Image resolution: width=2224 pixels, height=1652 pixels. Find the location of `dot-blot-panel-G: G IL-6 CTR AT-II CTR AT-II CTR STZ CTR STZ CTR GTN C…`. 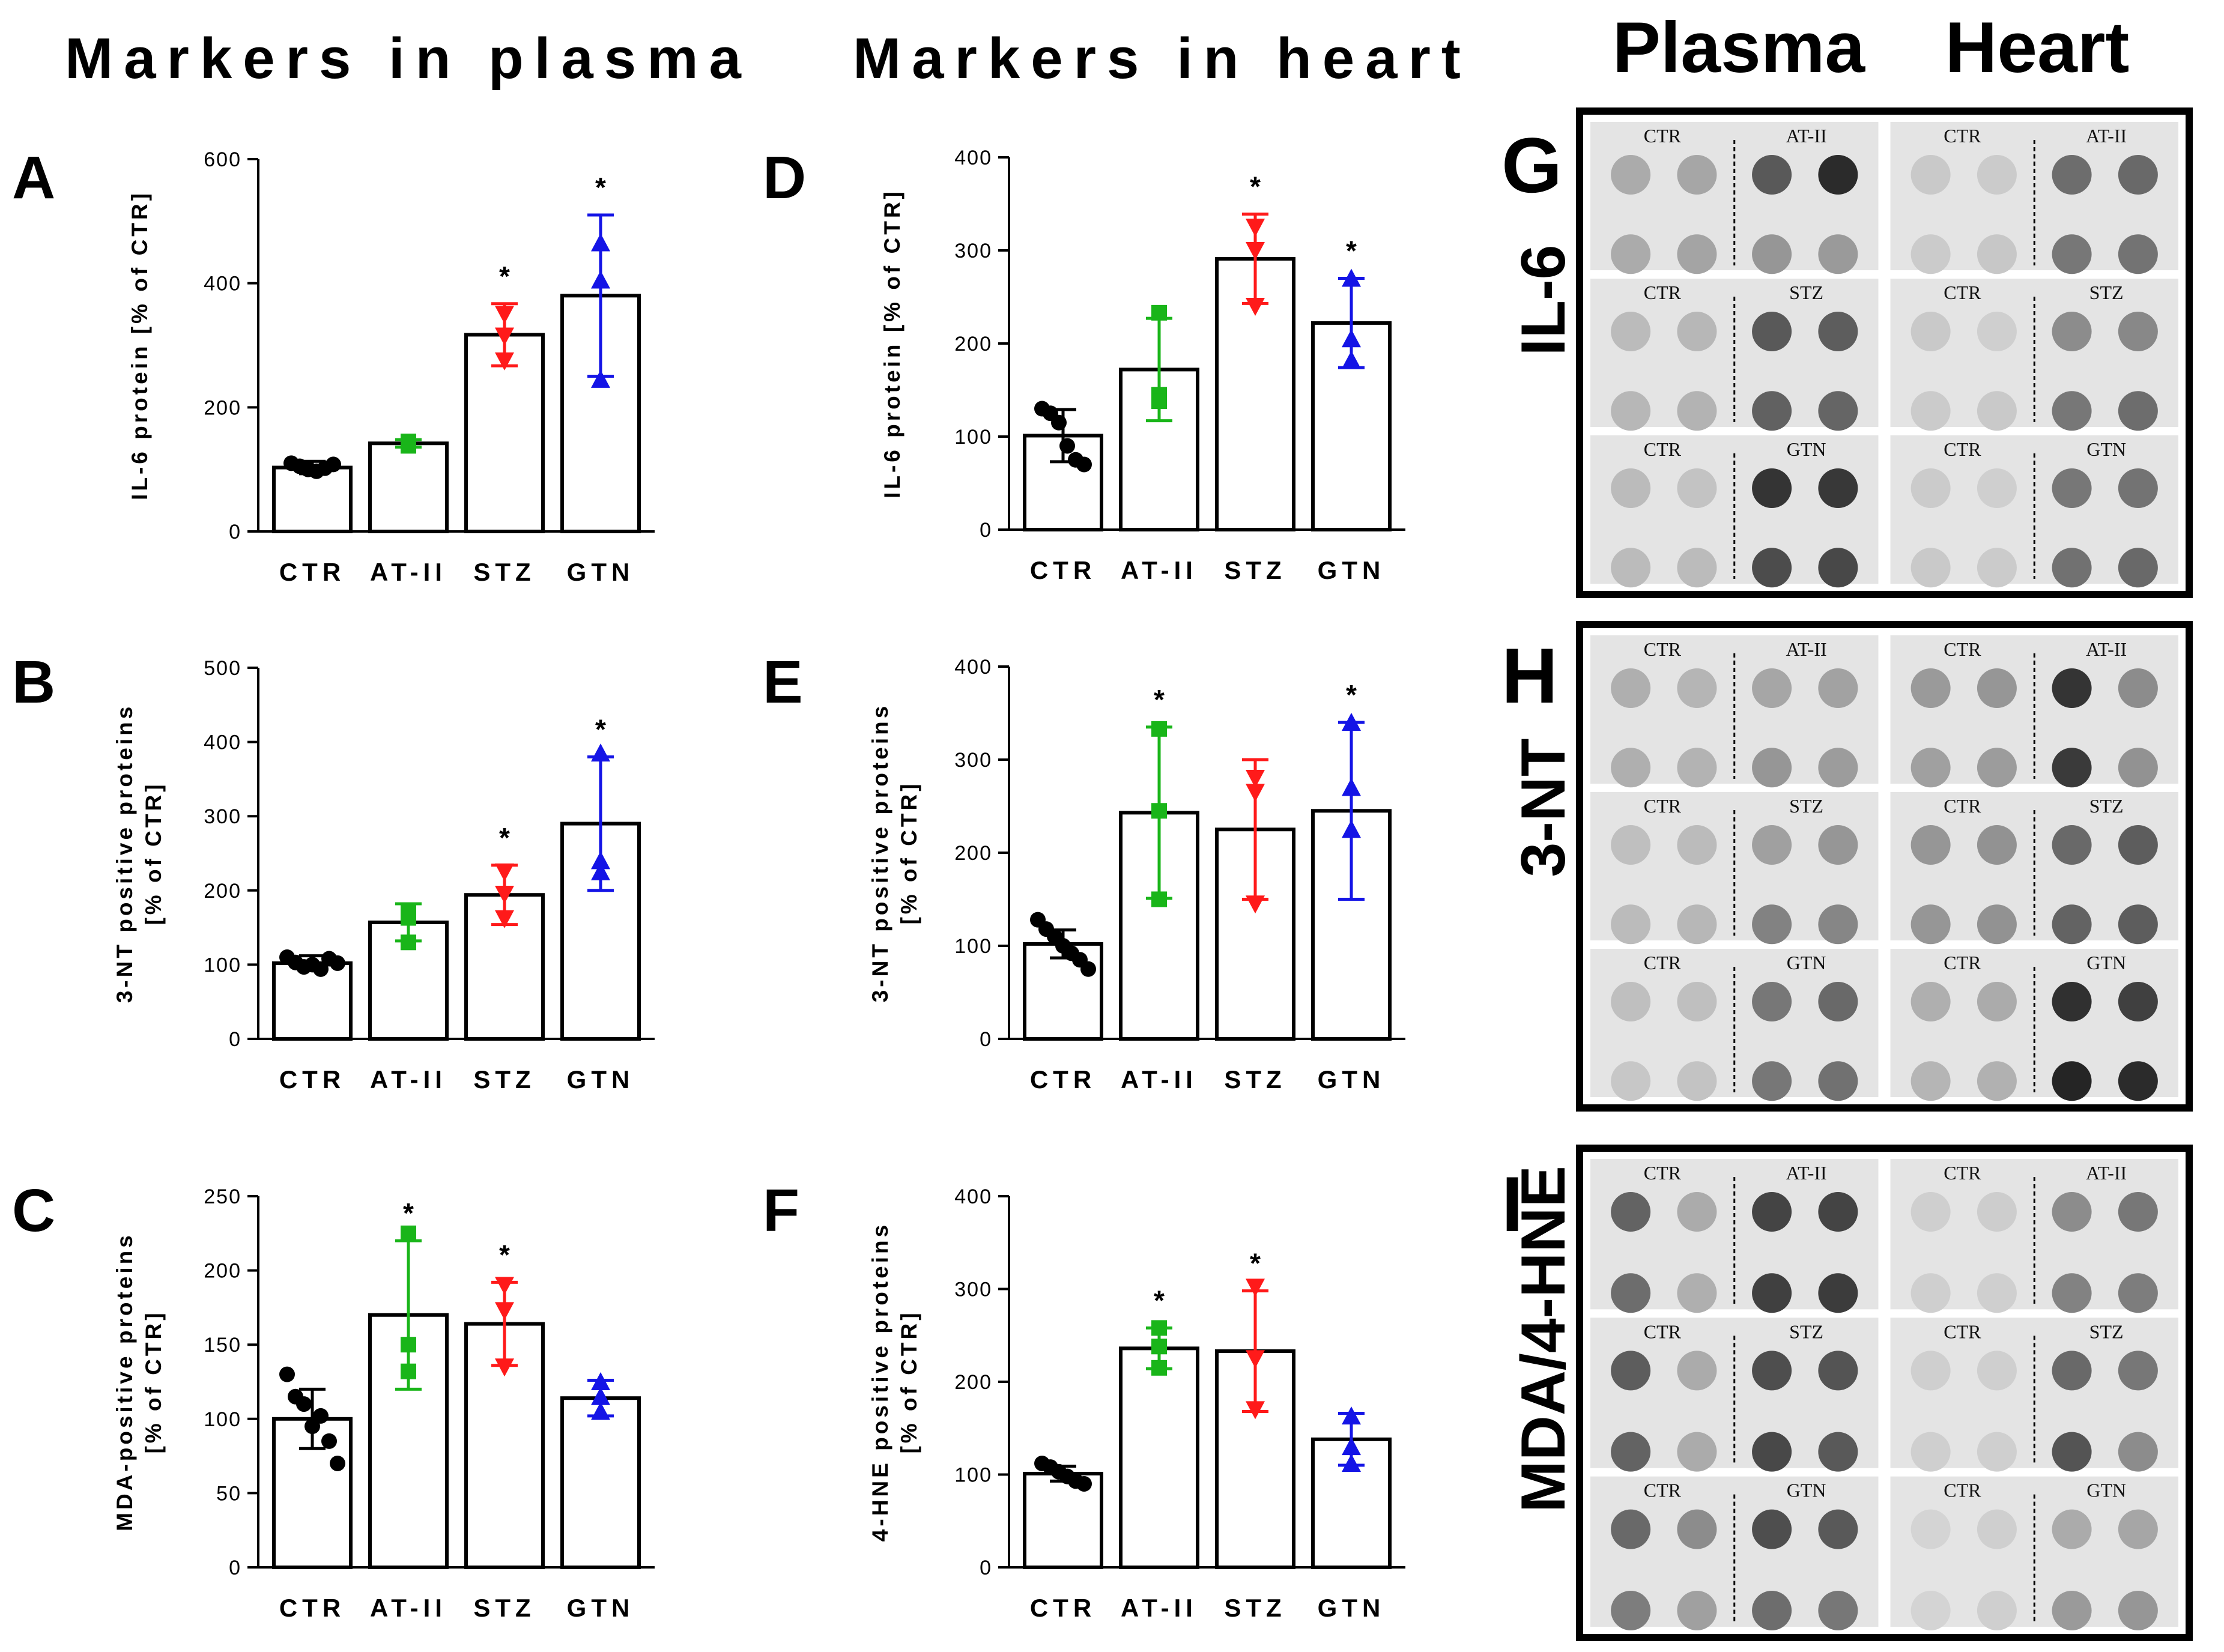

dot-blot-panel-G: G IL-6 CTR AT-II CTR AT-II CTR STZ CTR STZ CTR GTN C… is located at coordinates (1847, 352).